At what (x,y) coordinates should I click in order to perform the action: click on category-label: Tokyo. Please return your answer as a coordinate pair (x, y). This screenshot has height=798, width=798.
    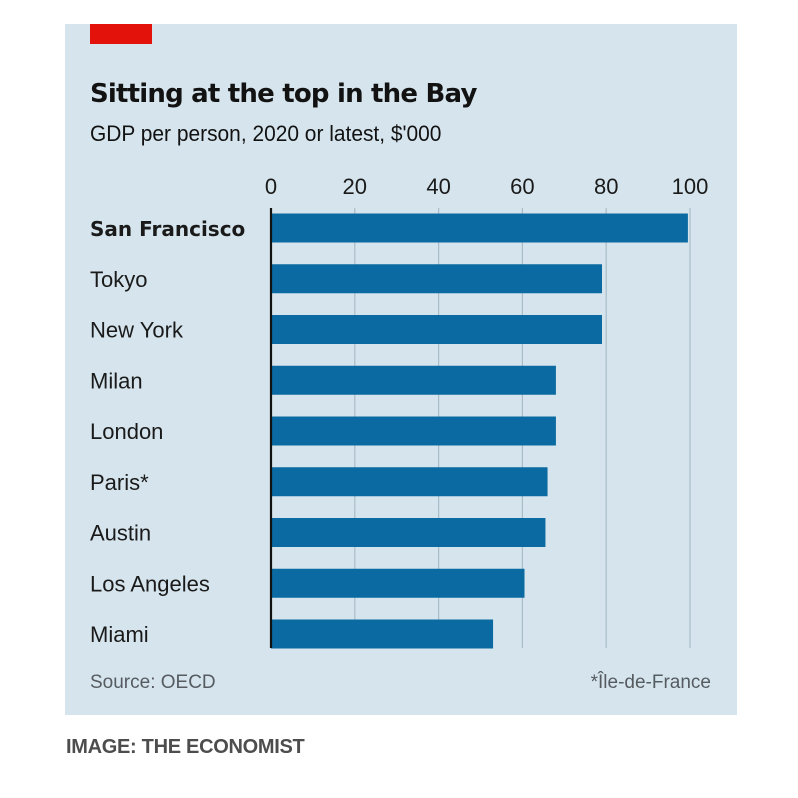
    Looking at the image, I should click on (118, 279).